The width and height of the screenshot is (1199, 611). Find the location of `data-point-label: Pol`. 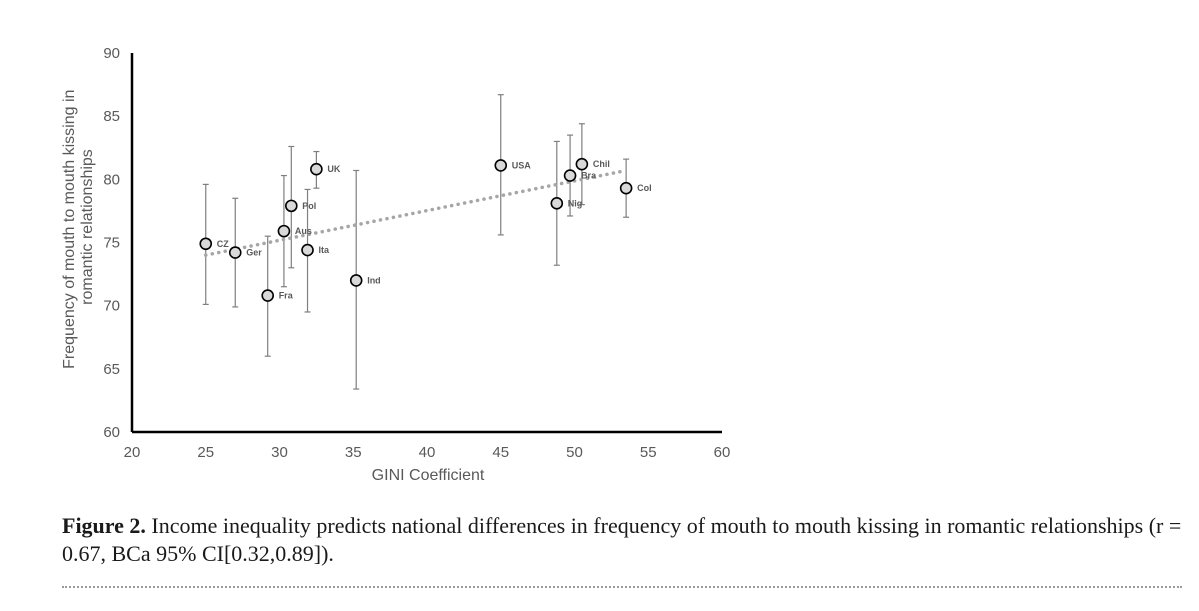

data-point-label: Pol is located at coordinates (309, 206).